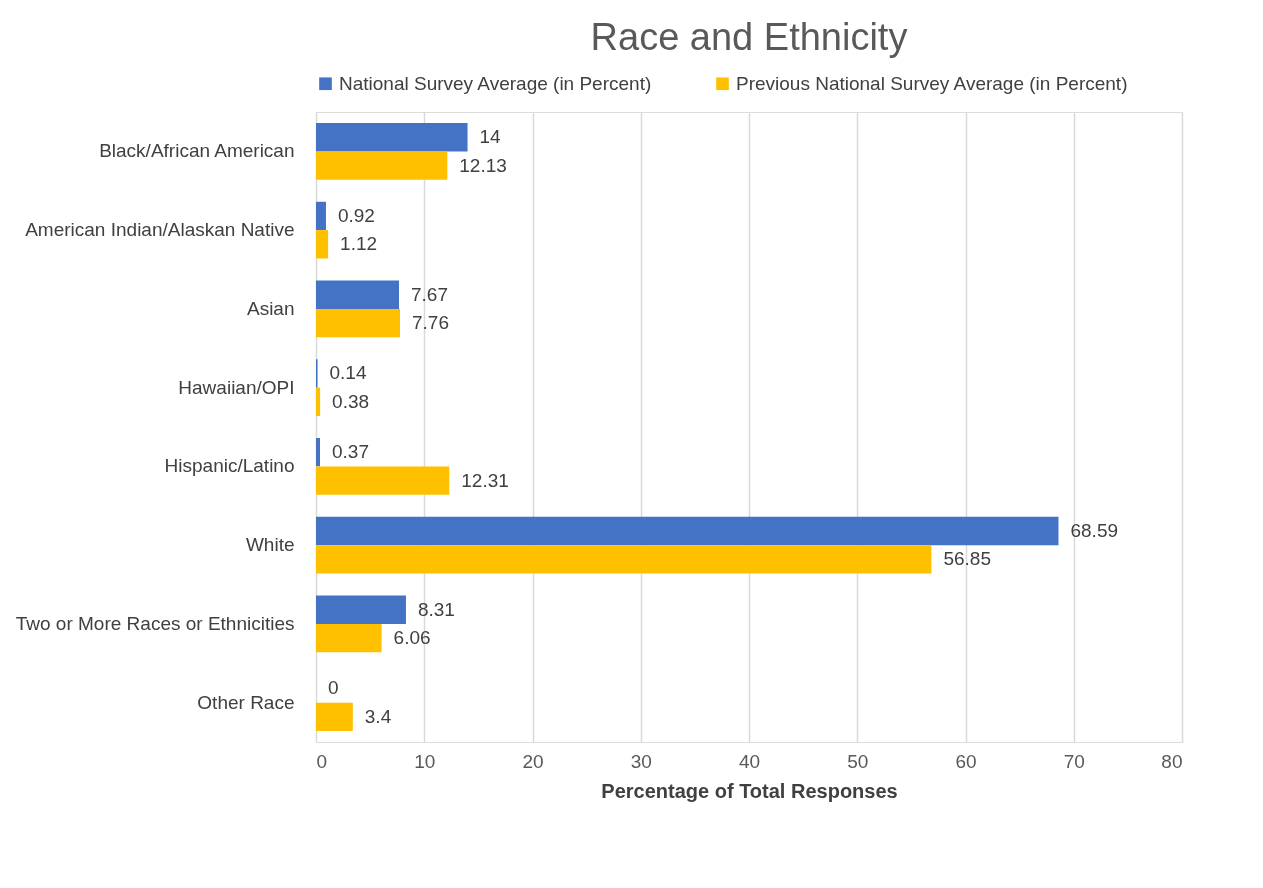 The width and height of the screenshot is (1263, 888). Describe the element at coordinates (533, 761) in the screenshot. I see `x-tick-label: 20` at that location.